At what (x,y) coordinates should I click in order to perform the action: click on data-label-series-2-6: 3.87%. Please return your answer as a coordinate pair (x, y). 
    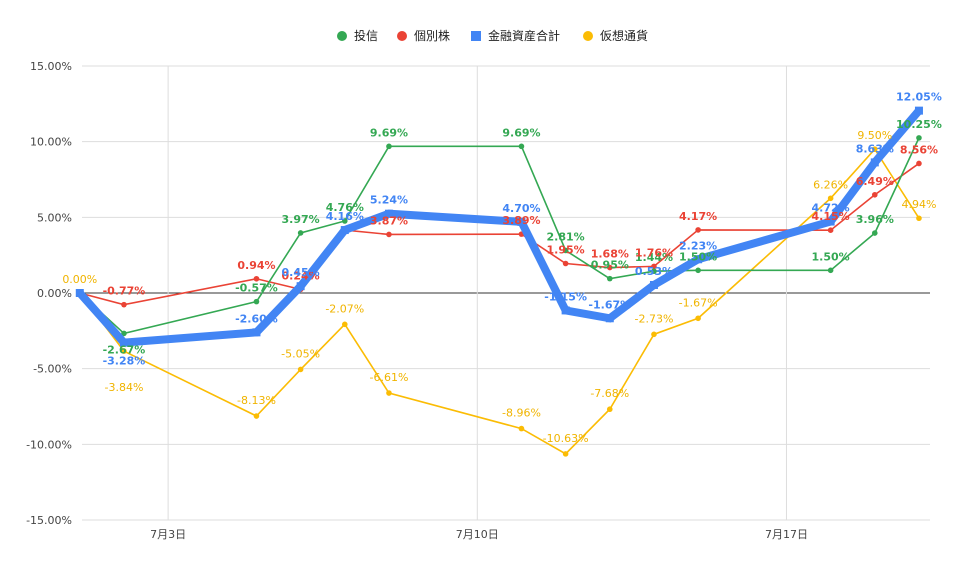
    Looking at the image, I should click on (389, 220).